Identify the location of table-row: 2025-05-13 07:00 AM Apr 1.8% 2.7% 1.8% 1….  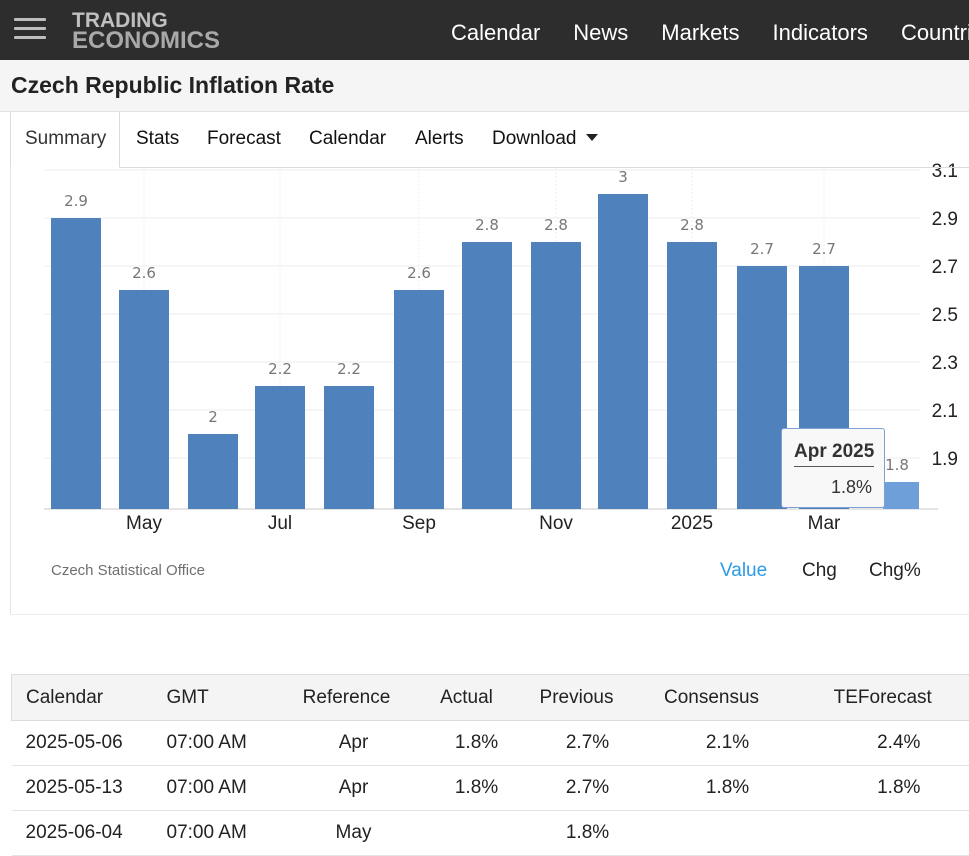
(490, 788).